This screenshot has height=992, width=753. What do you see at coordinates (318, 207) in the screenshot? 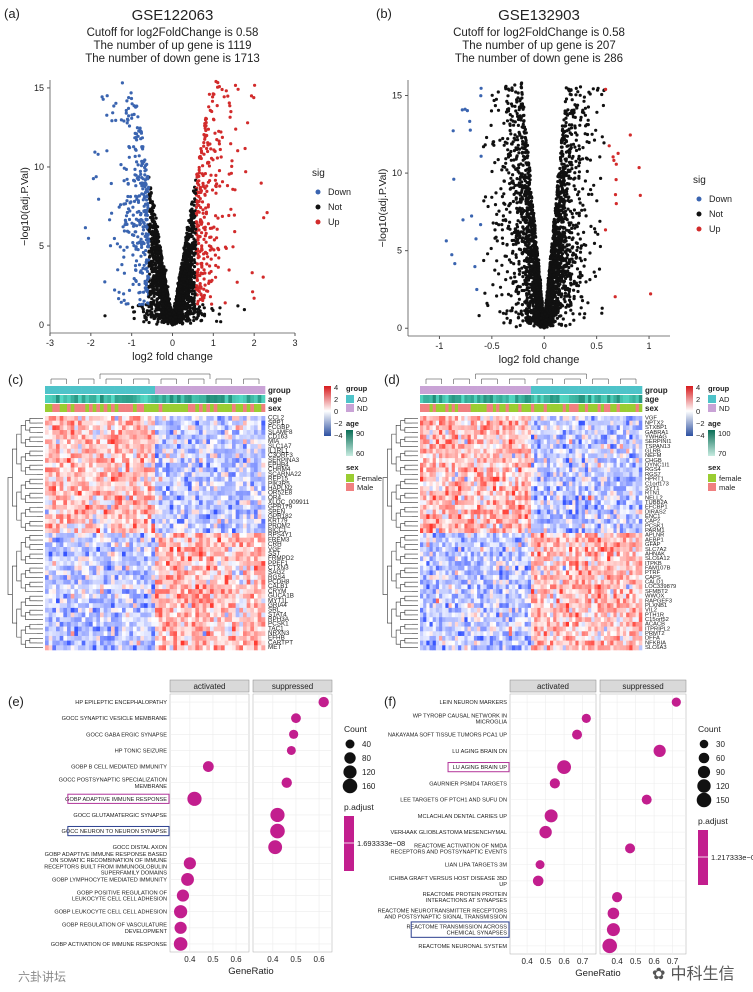
I see `legend-marker-not` at bounding box center [318, 207].